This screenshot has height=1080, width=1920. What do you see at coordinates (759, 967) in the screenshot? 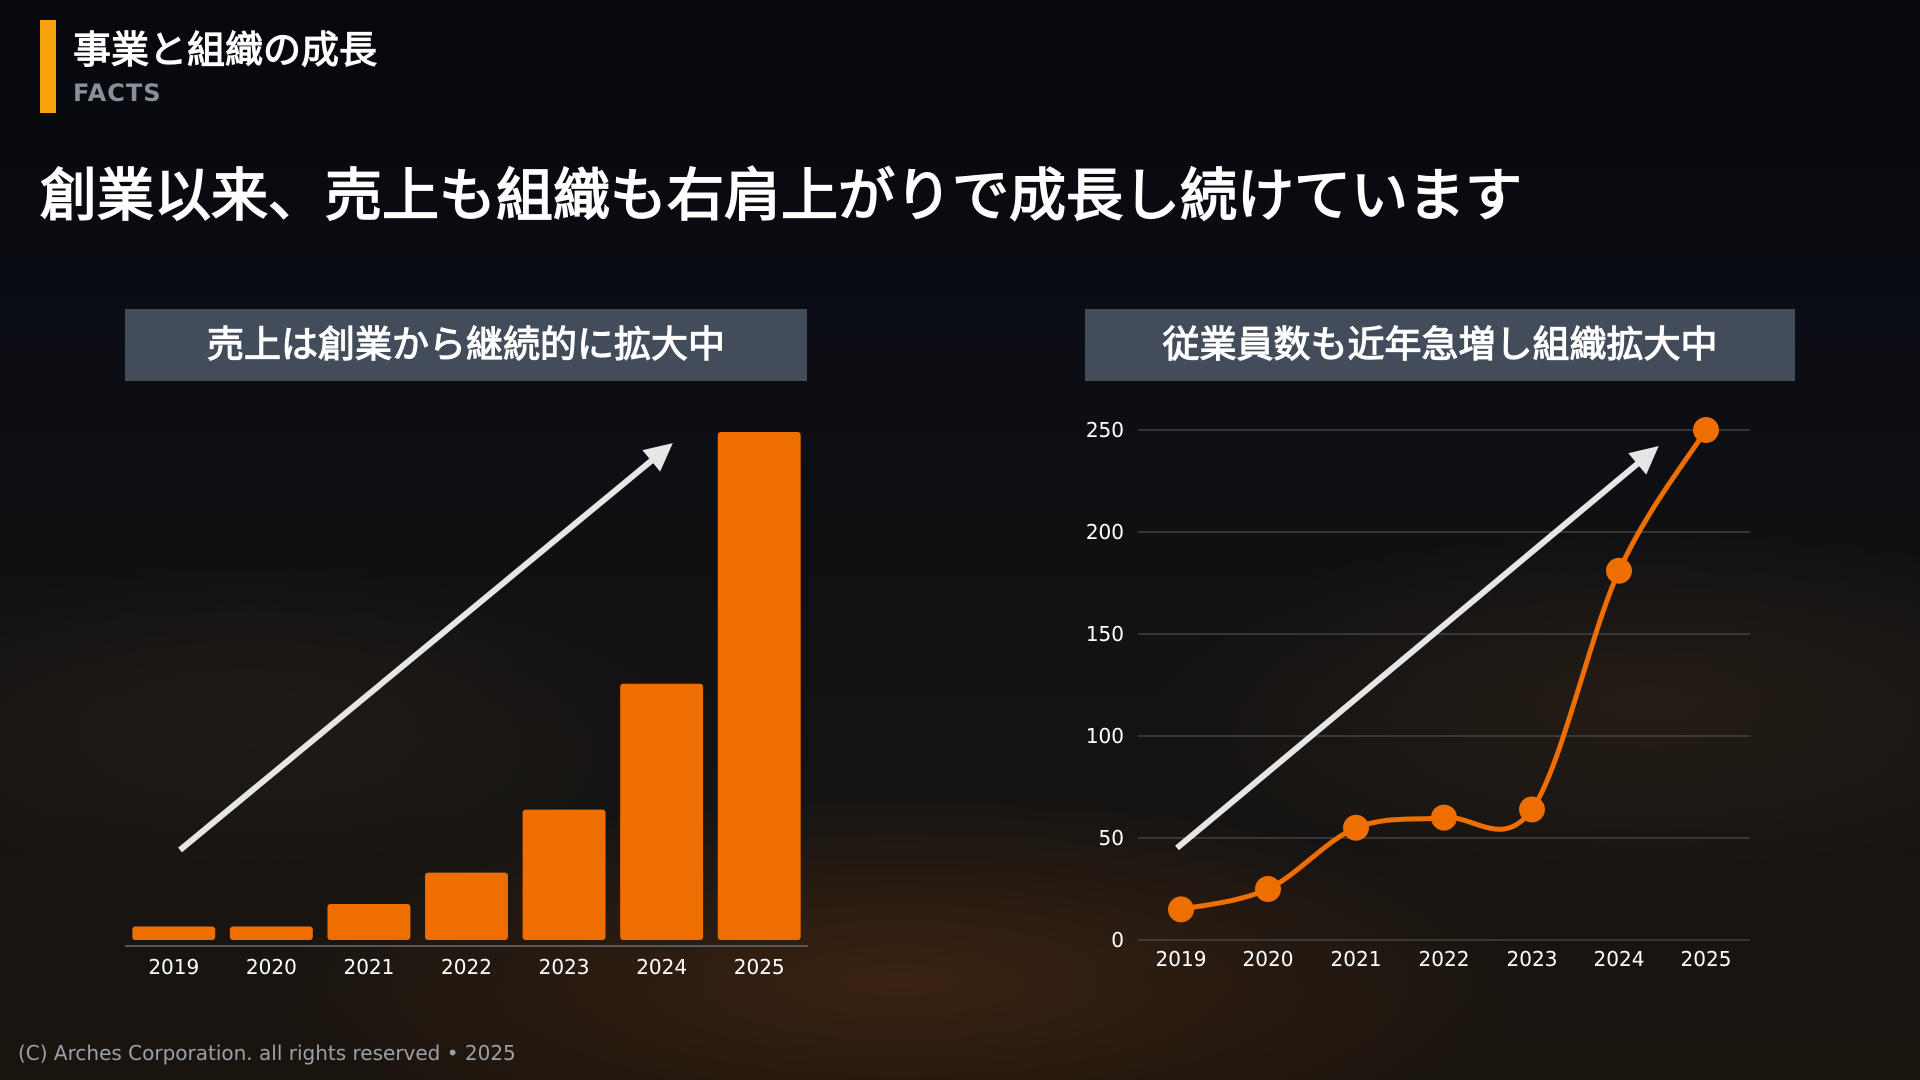
I see `revenue-x-tick: 2025` at bounding box center [759, 967].